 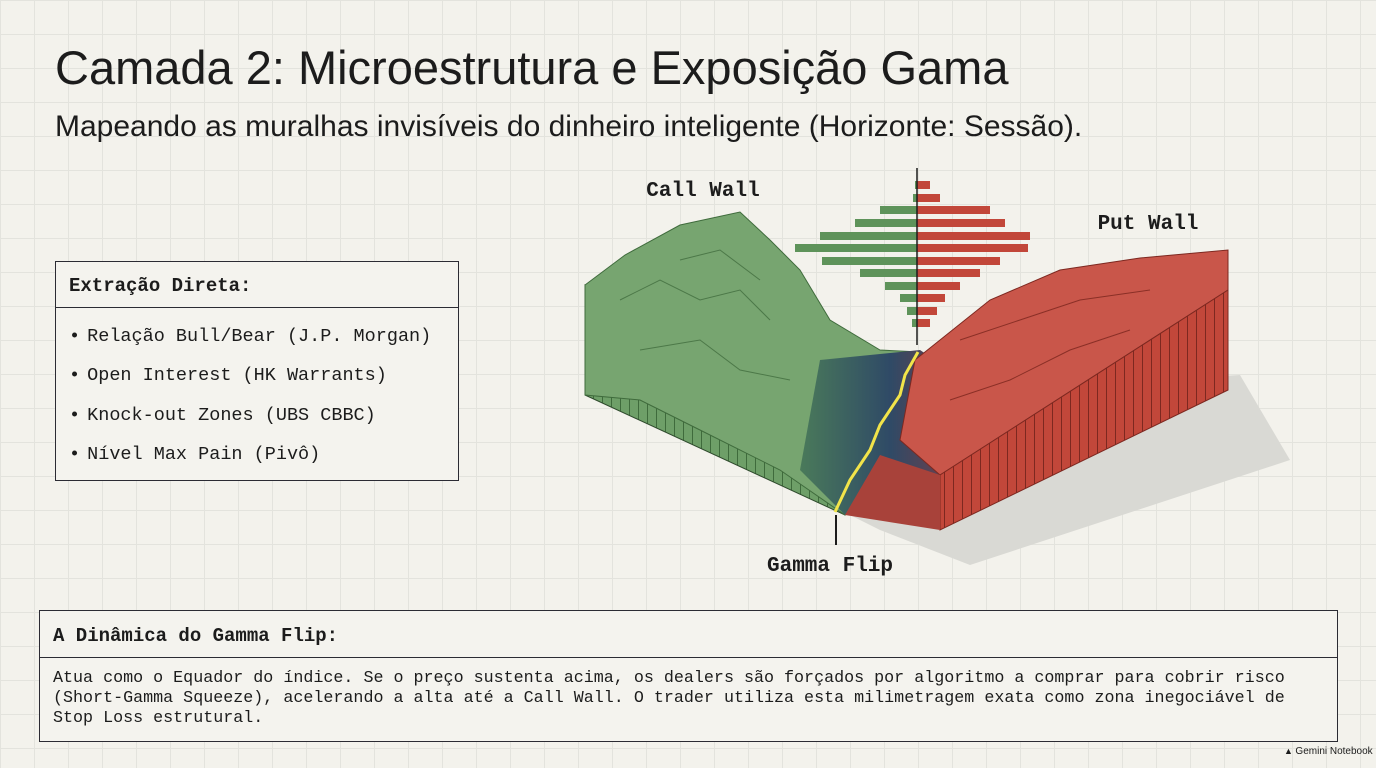 I want to click on label: Gamma Flip, so click(x=830, y=566).